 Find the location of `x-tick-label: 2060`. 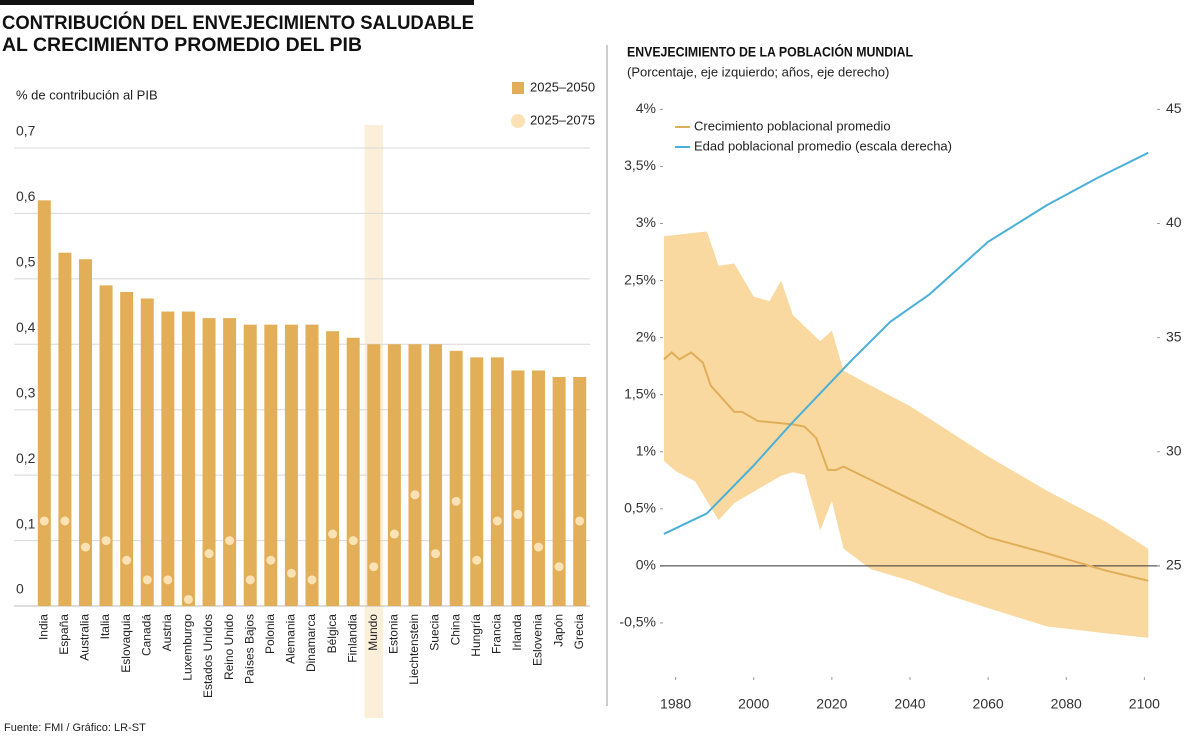

x-tick-label: 2060 is located at coordinates (988, 704).